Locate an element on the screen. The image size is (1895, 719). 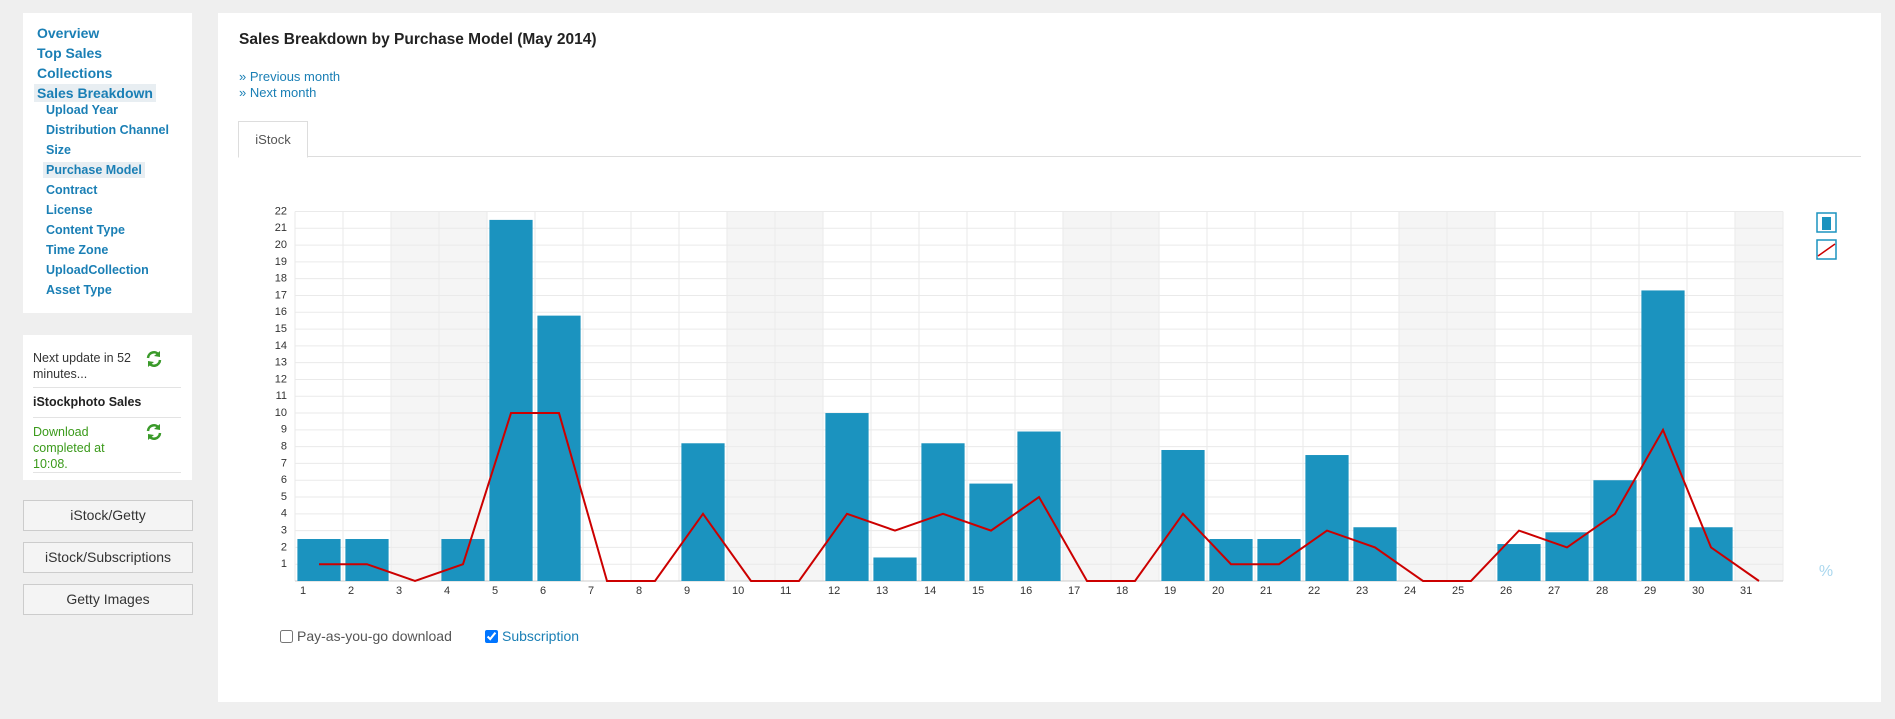
y-tick-label: 9 is located at coordinates (284, 430).